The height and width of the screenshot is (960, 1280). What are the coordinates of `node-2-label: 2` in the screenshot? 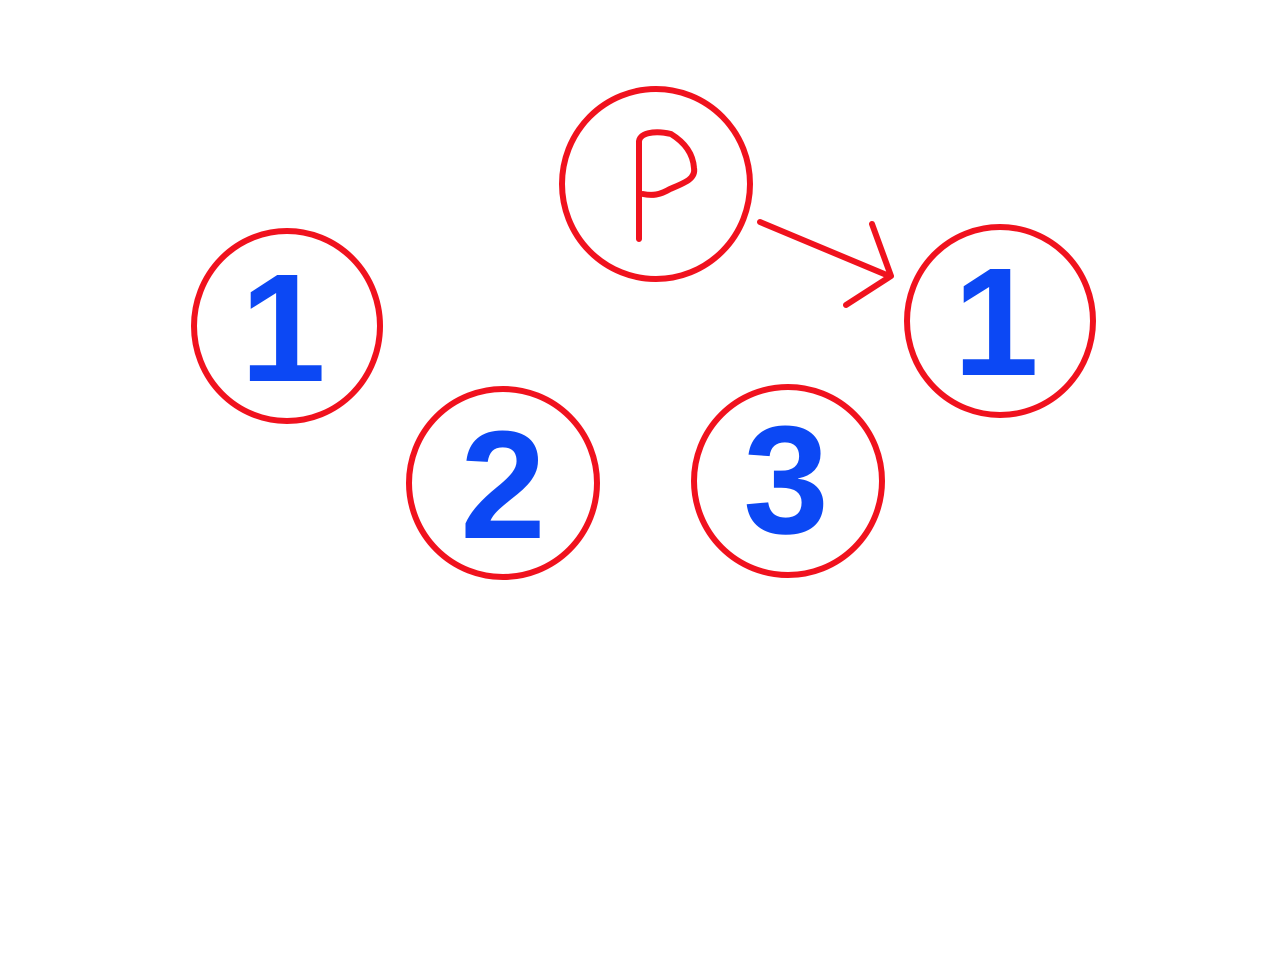 It's located at (503, 485).